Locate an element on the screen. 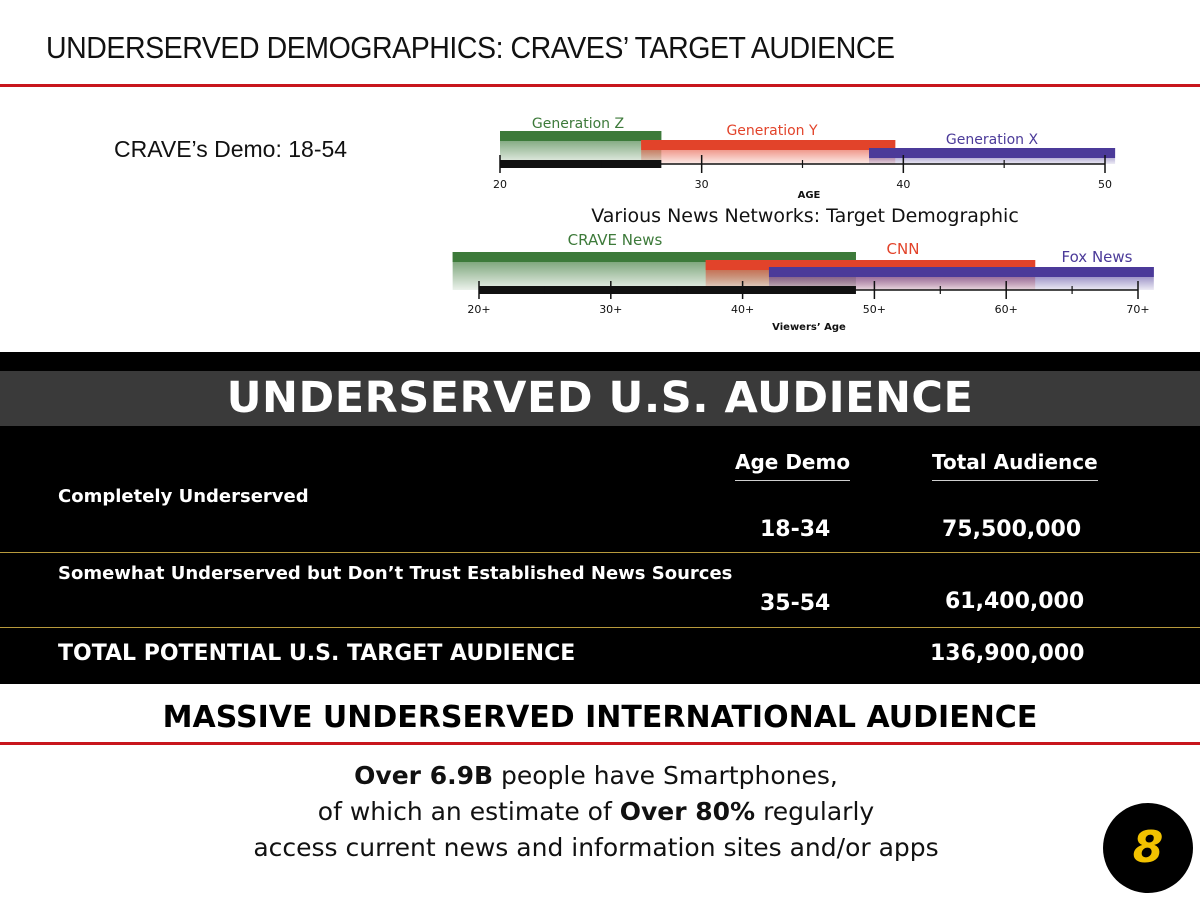  series-label-crave-news: CRAVE News is located at coordinates (615, 240).